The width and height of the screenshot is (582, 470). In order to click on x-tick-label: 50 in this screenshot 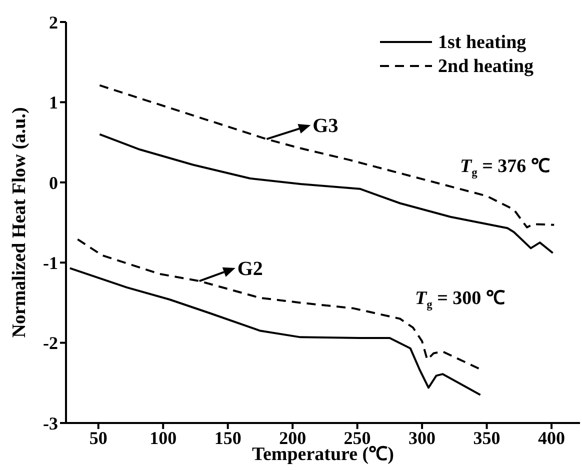, I will do `click(98, 438)`.